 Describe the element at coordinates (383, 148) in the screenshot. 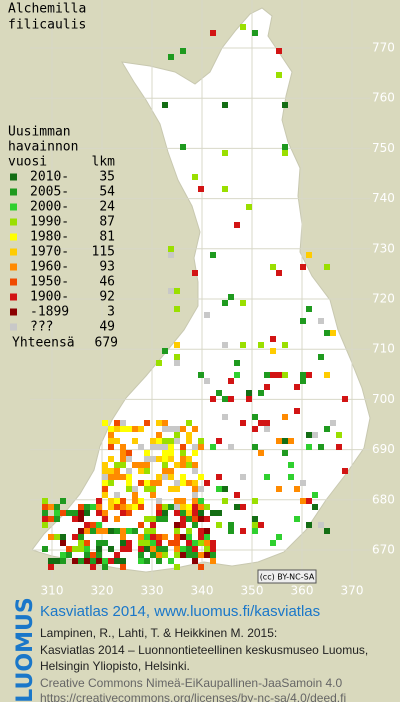

I see `y-tick-label: 750` at that location.